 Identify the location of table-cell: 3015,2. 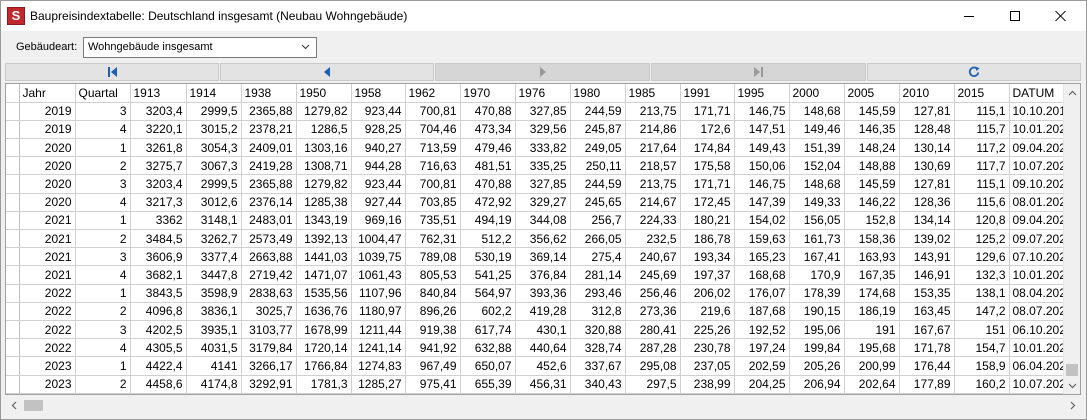
(214, 130).